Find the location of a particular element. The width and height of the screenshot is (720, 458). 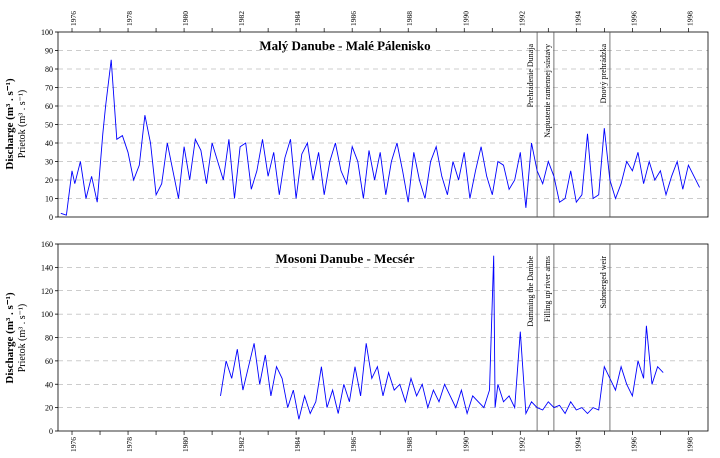

event-annotation: Prehradenie Dunaja is located at coordinates (530, 76).